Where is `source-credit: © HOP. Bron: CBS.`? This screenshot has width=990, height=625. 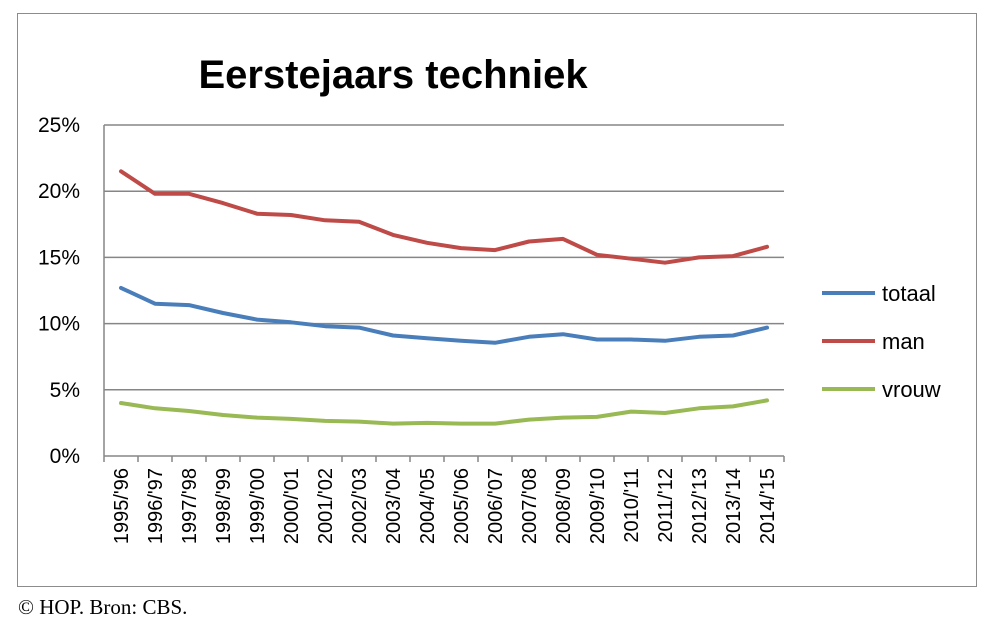
source-credit: © HOP. Bron: CBS. is located at coordinates (103, 607).